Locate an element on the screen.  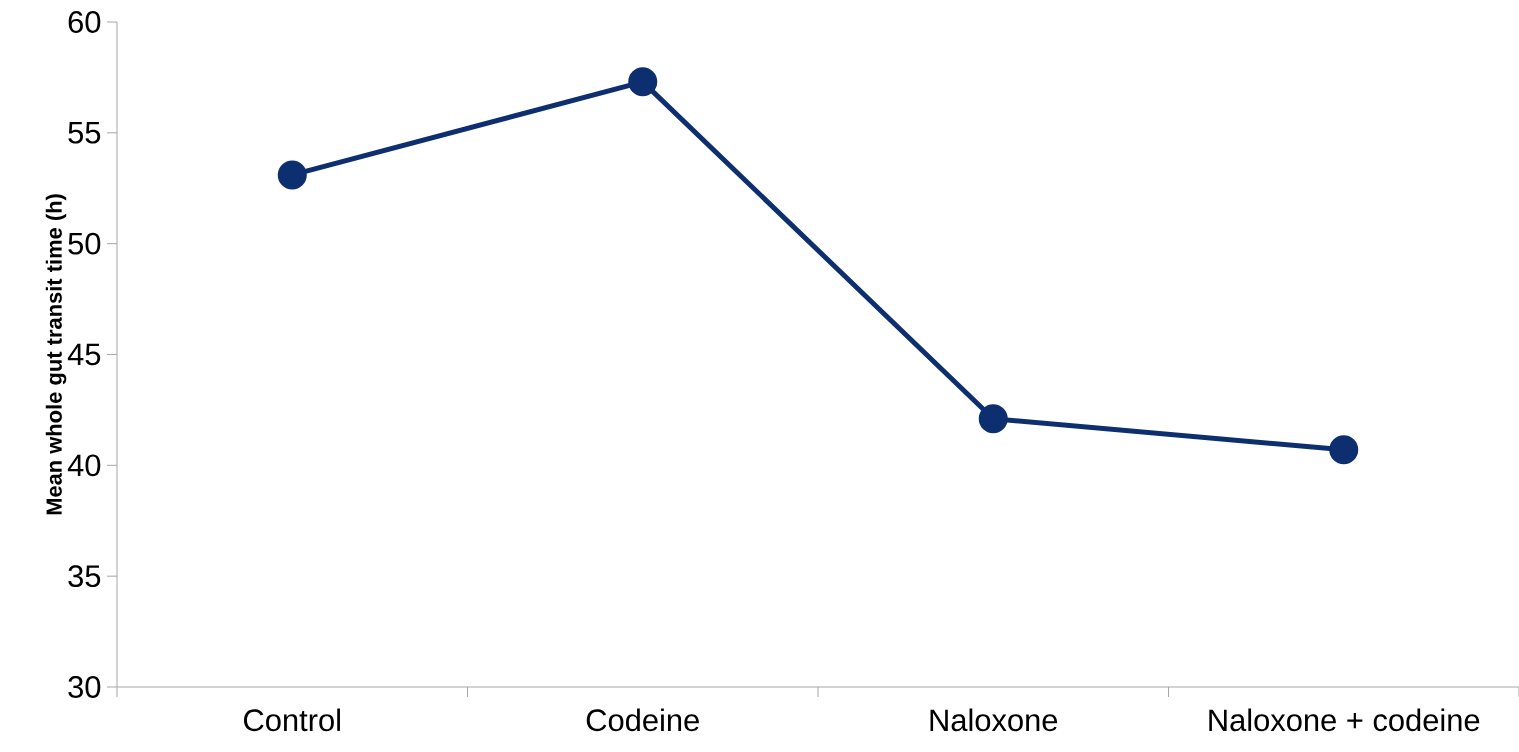
y-tick-label: 55 is located at coordinates (84, 133).